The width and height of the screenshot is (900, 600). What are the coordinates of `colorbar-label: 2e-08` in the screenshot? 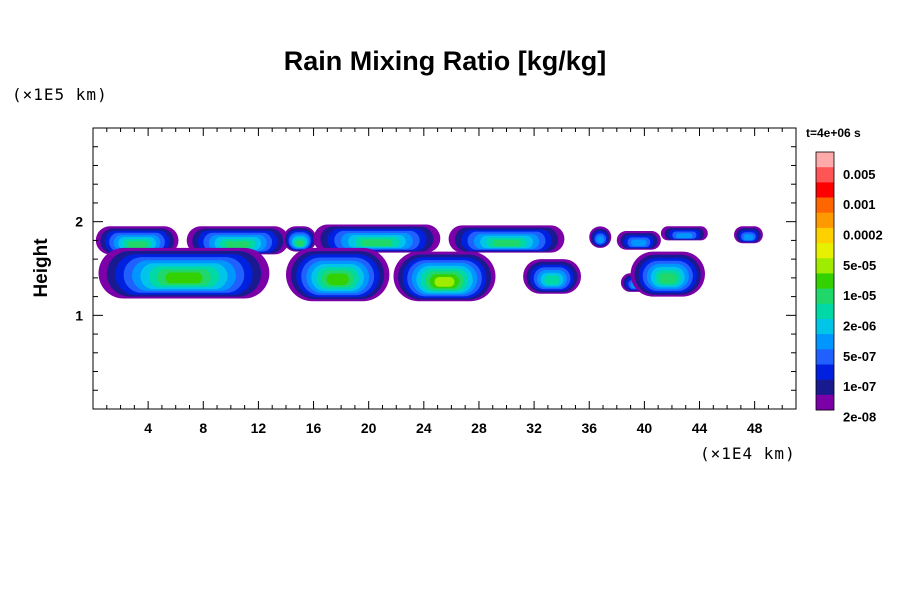 It's located at (859, 417).